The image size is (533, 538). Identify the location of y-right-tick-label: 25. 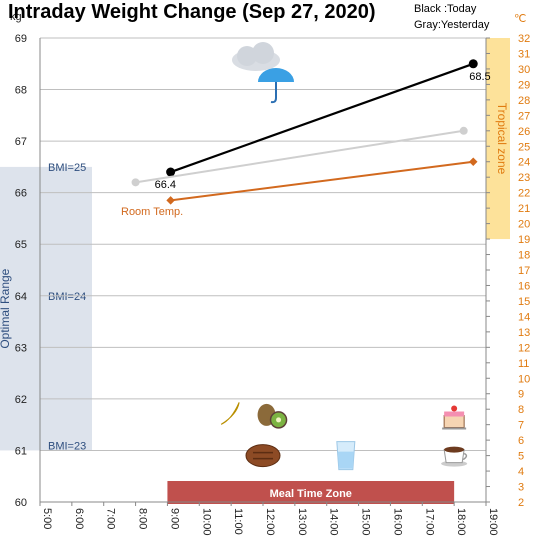
(524, 147).